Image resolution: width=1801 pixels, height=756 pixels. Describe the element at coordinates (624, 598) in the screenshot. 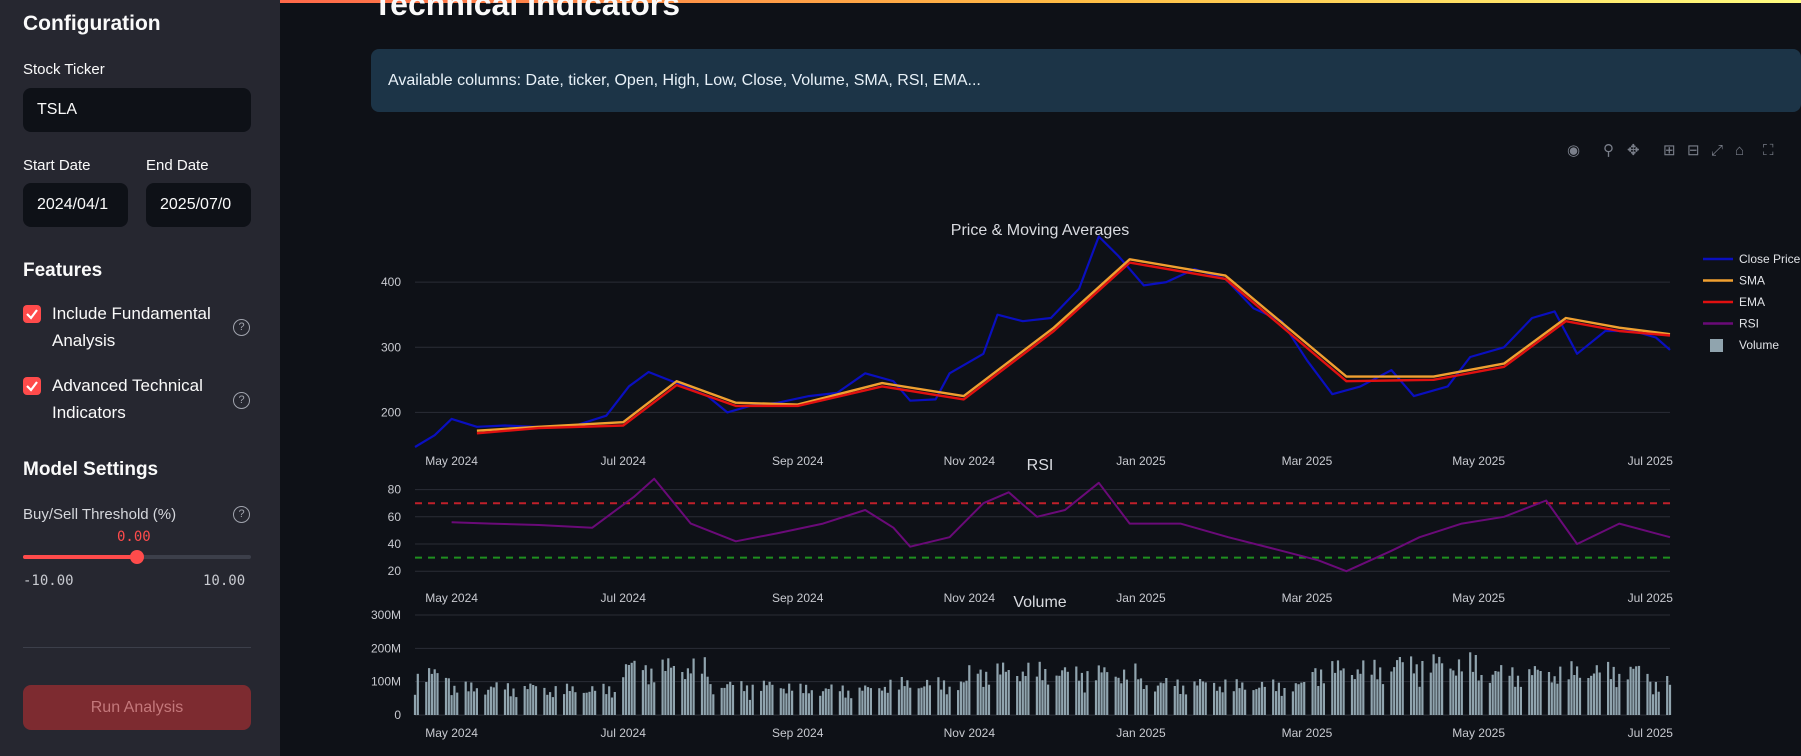

I see `x-tick-label: Jul 2024` at that location.